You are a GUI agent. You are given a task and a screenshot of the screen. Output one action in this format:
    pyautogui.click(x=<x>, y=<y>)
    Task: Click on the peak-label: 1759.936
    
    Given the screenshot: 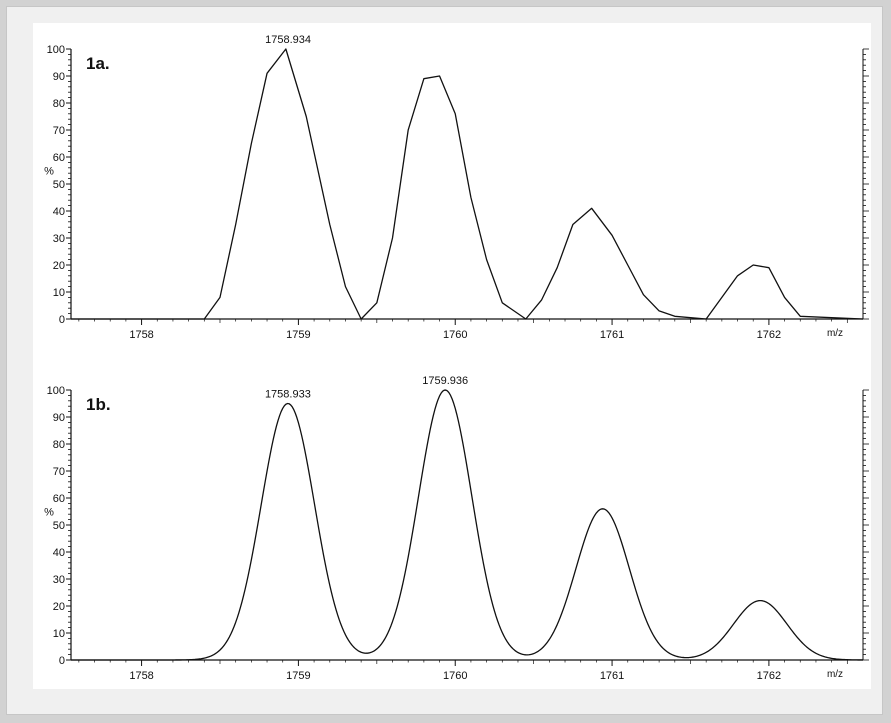 What is the action you would take?
    pyautogui.click(x=445, y=381)
    